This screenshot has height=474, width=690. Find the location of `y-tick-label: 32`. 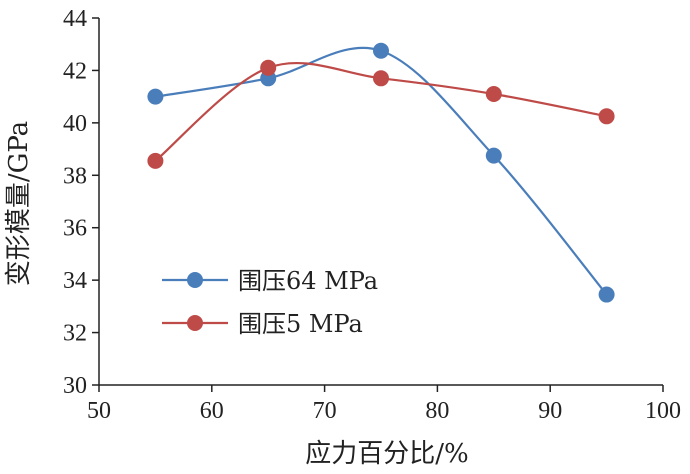

y-tick-label: 32 is located at coordinates (75, 334).